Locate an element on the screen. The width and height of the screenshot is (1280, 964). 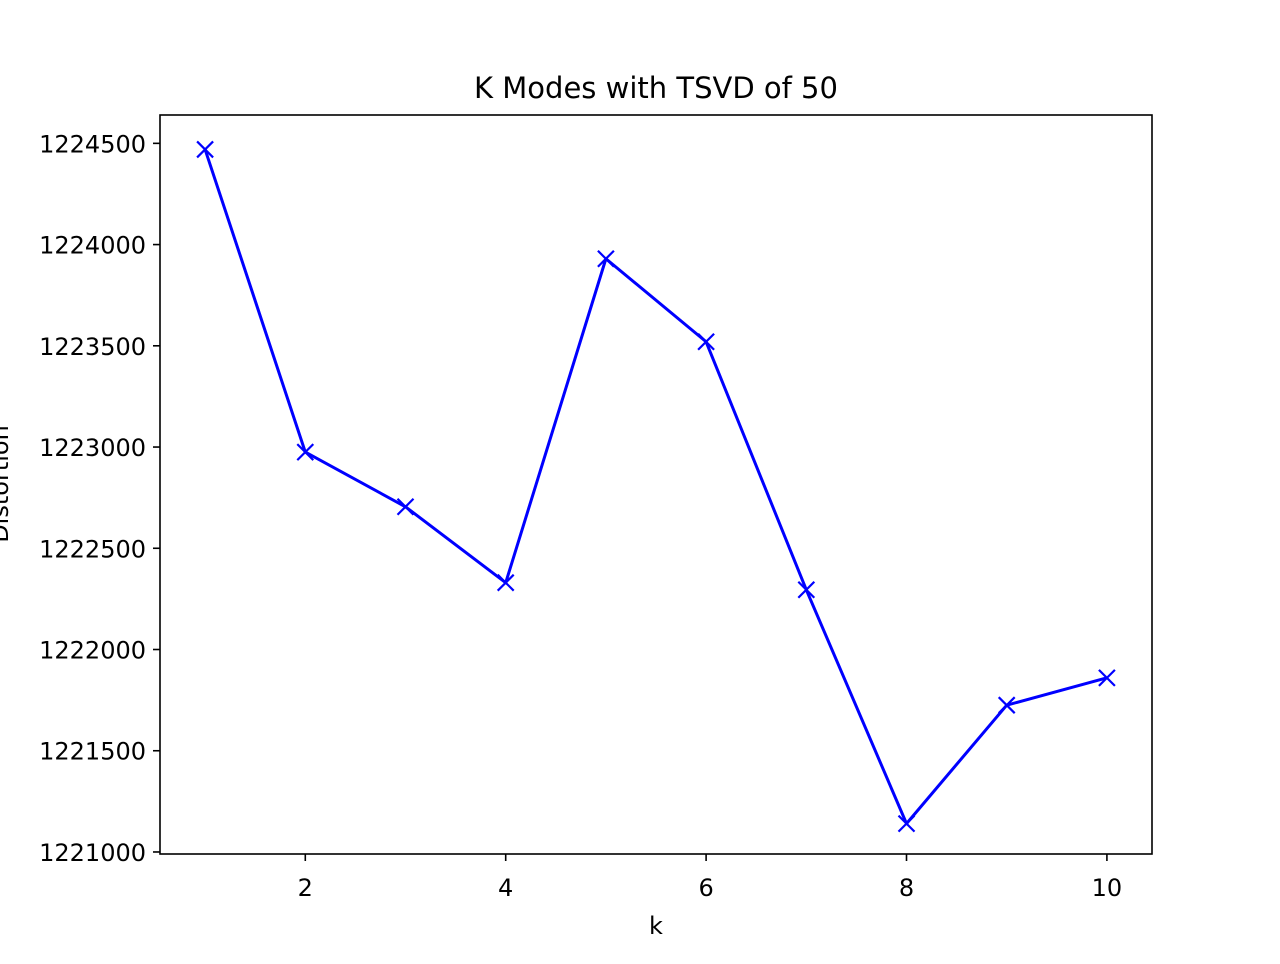
chart-title: K Modes with TSVD of 50 is located at coordinates (656, 88).